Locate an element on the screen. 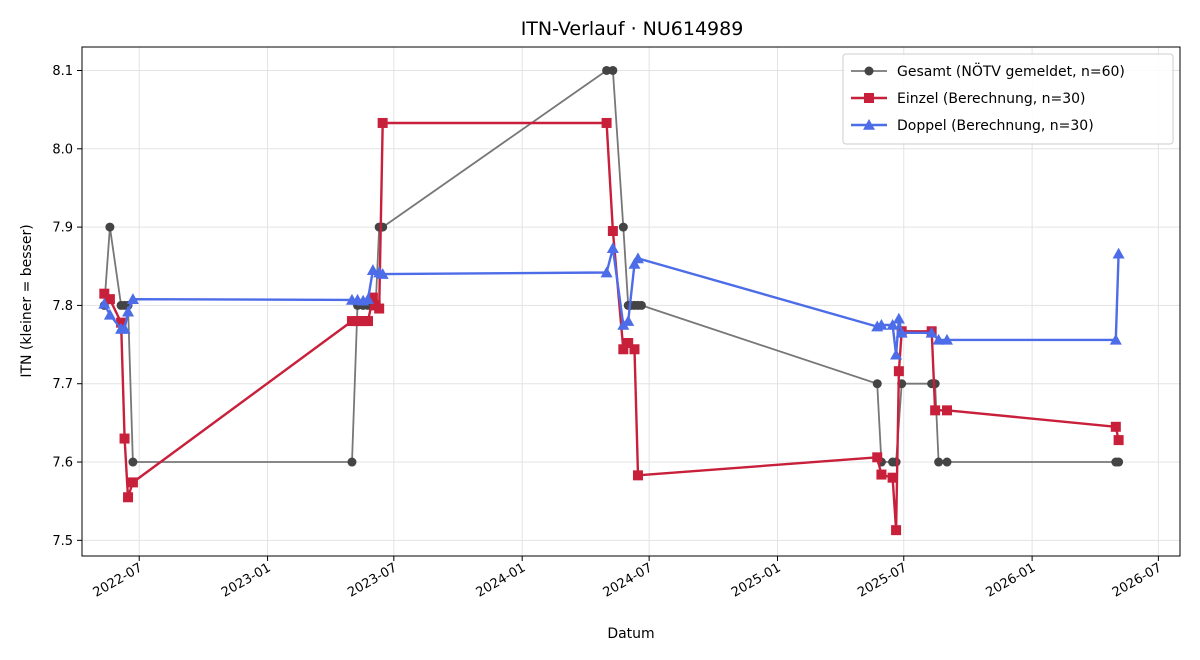 This screenshot has height=660, width=1200. y-tick-label: 7.9 is located at coordinates (62, 228).